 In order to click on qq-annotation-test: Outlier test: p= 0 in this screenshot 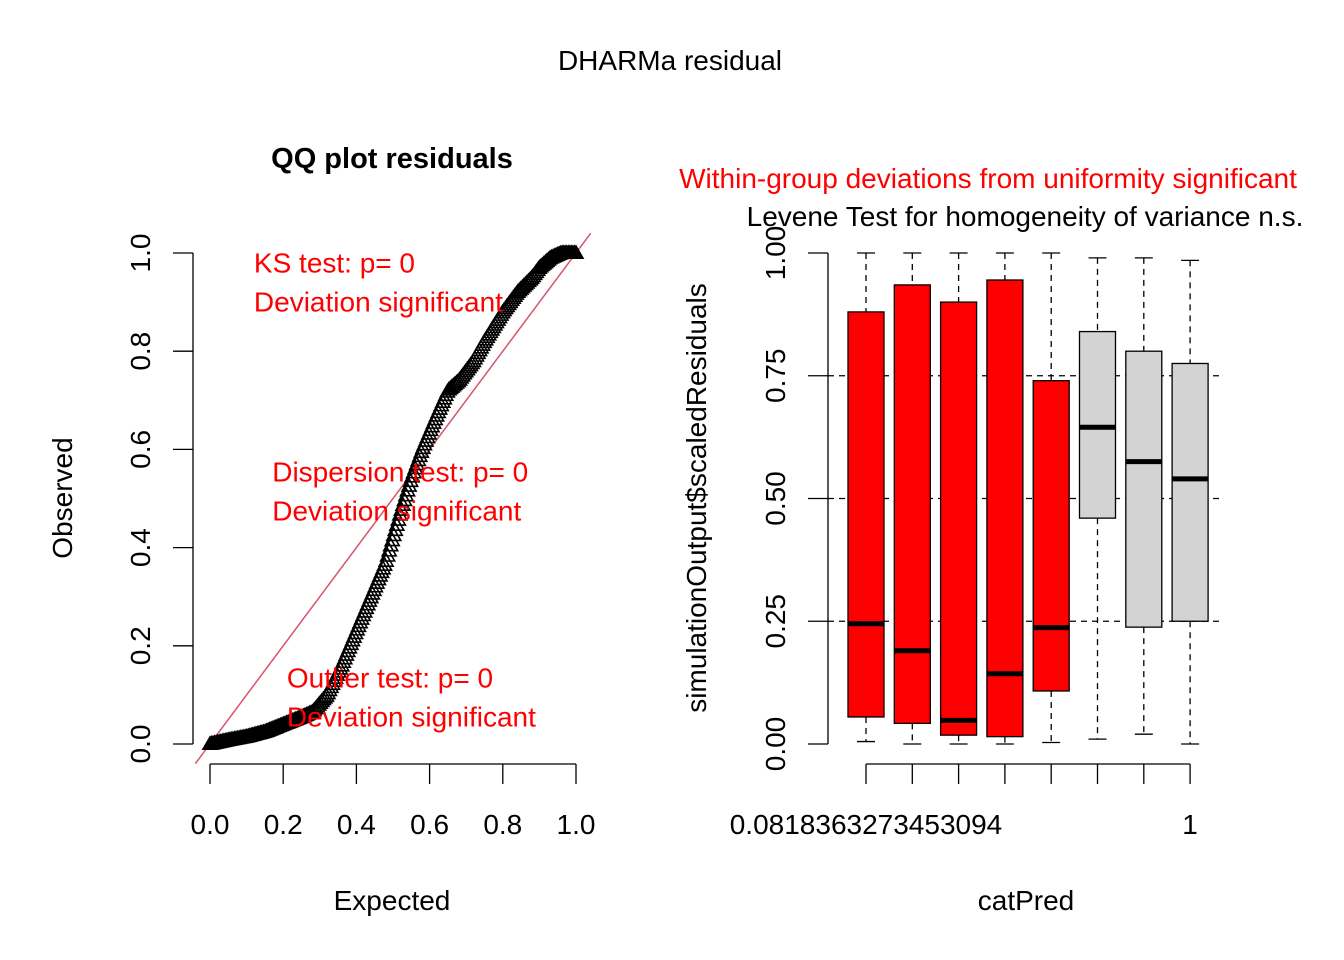, I will do `click(390, 678)`.